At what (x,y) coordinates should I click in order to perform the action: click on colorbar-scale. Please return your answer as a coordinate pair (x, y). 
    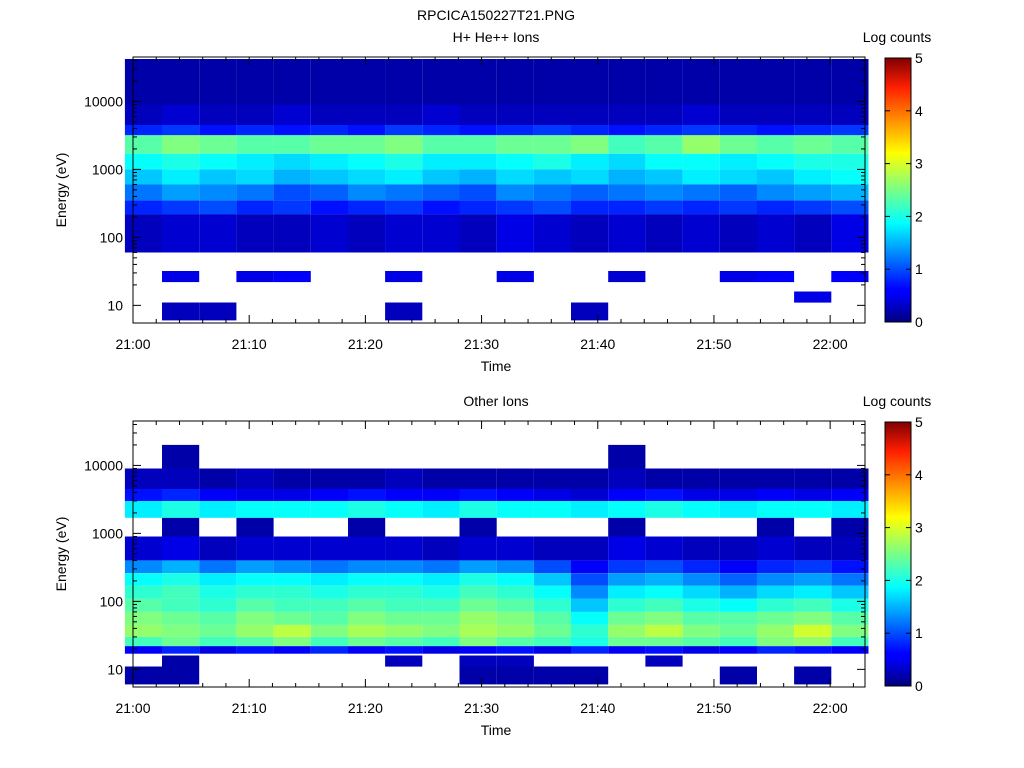
    Looking at the image, I should click on (898, 554).